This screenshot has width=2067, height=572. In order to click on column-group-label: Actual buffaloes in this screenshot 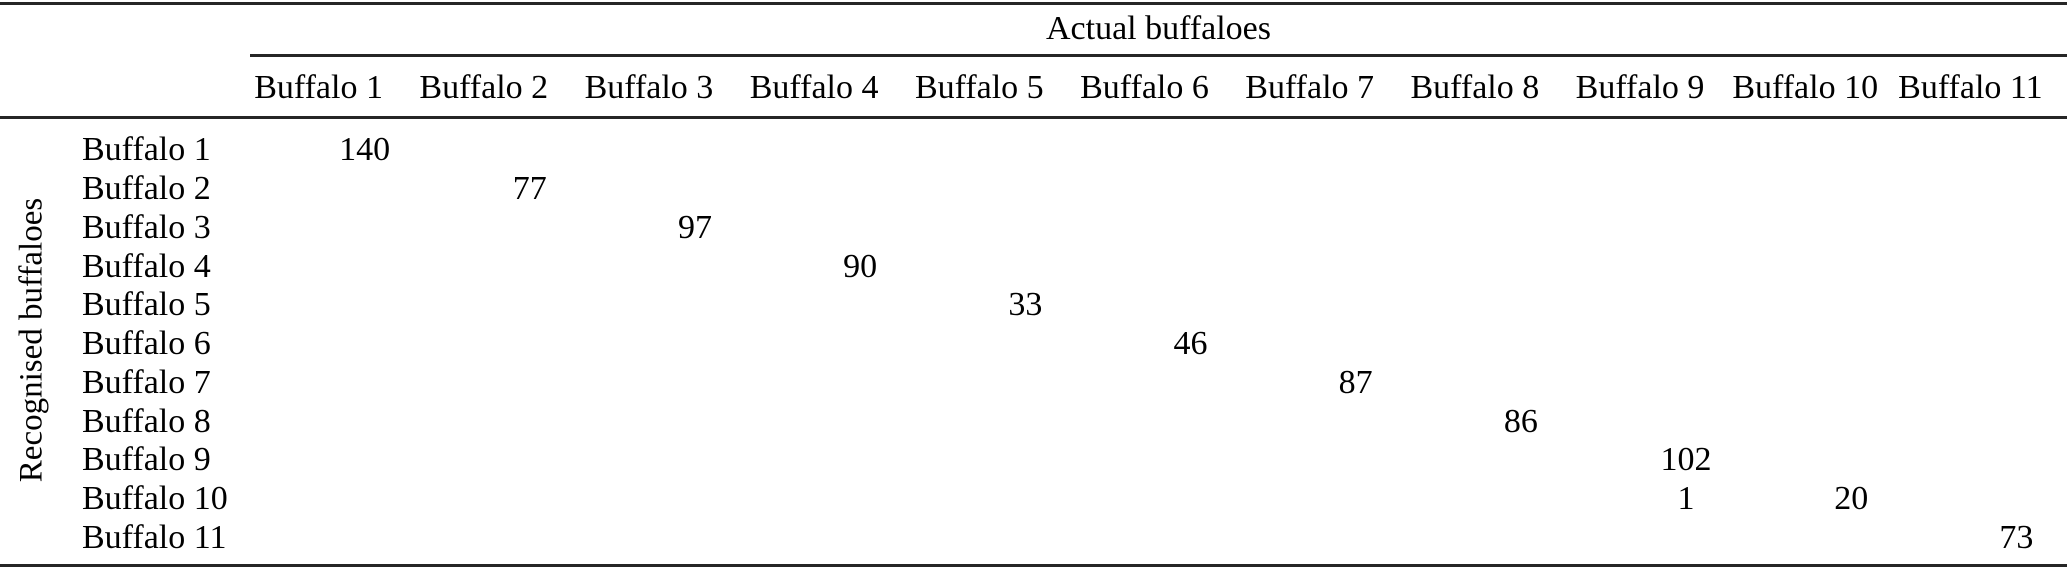, I will do `click(1158, 28)`.